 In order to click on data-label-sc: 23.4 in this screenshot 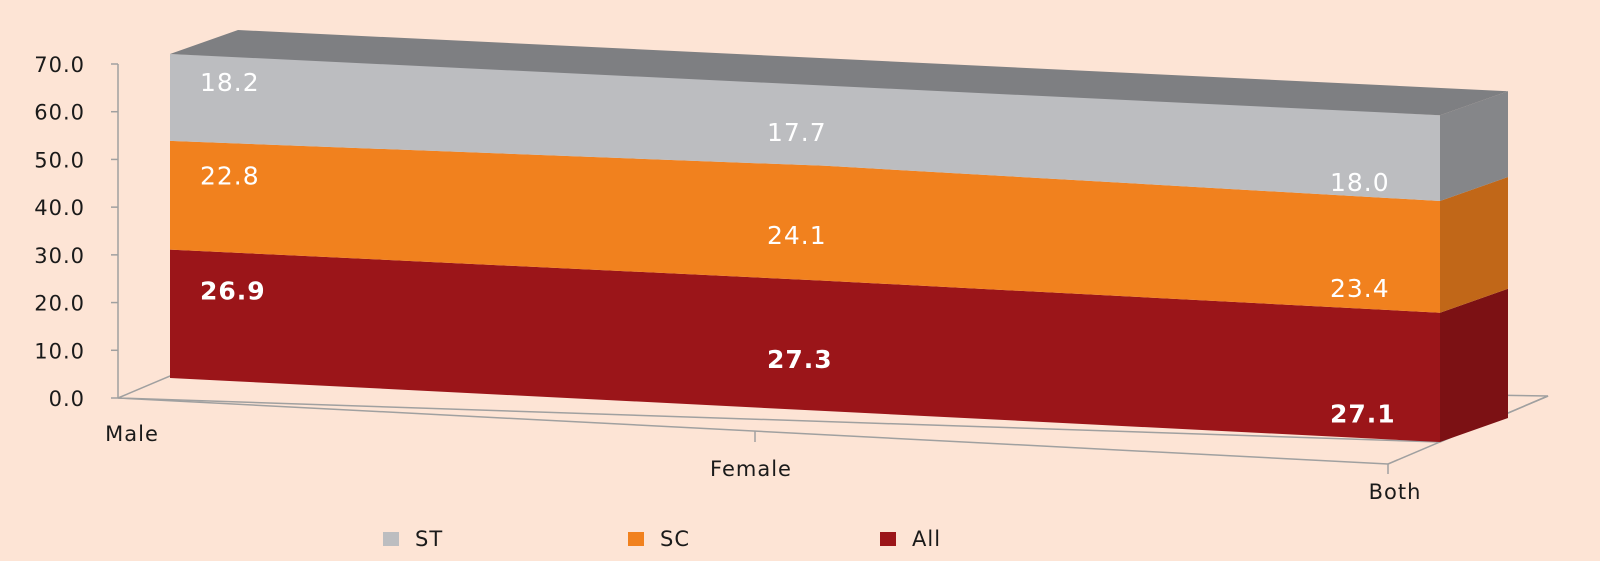, I will do `click(1360, 288)`.